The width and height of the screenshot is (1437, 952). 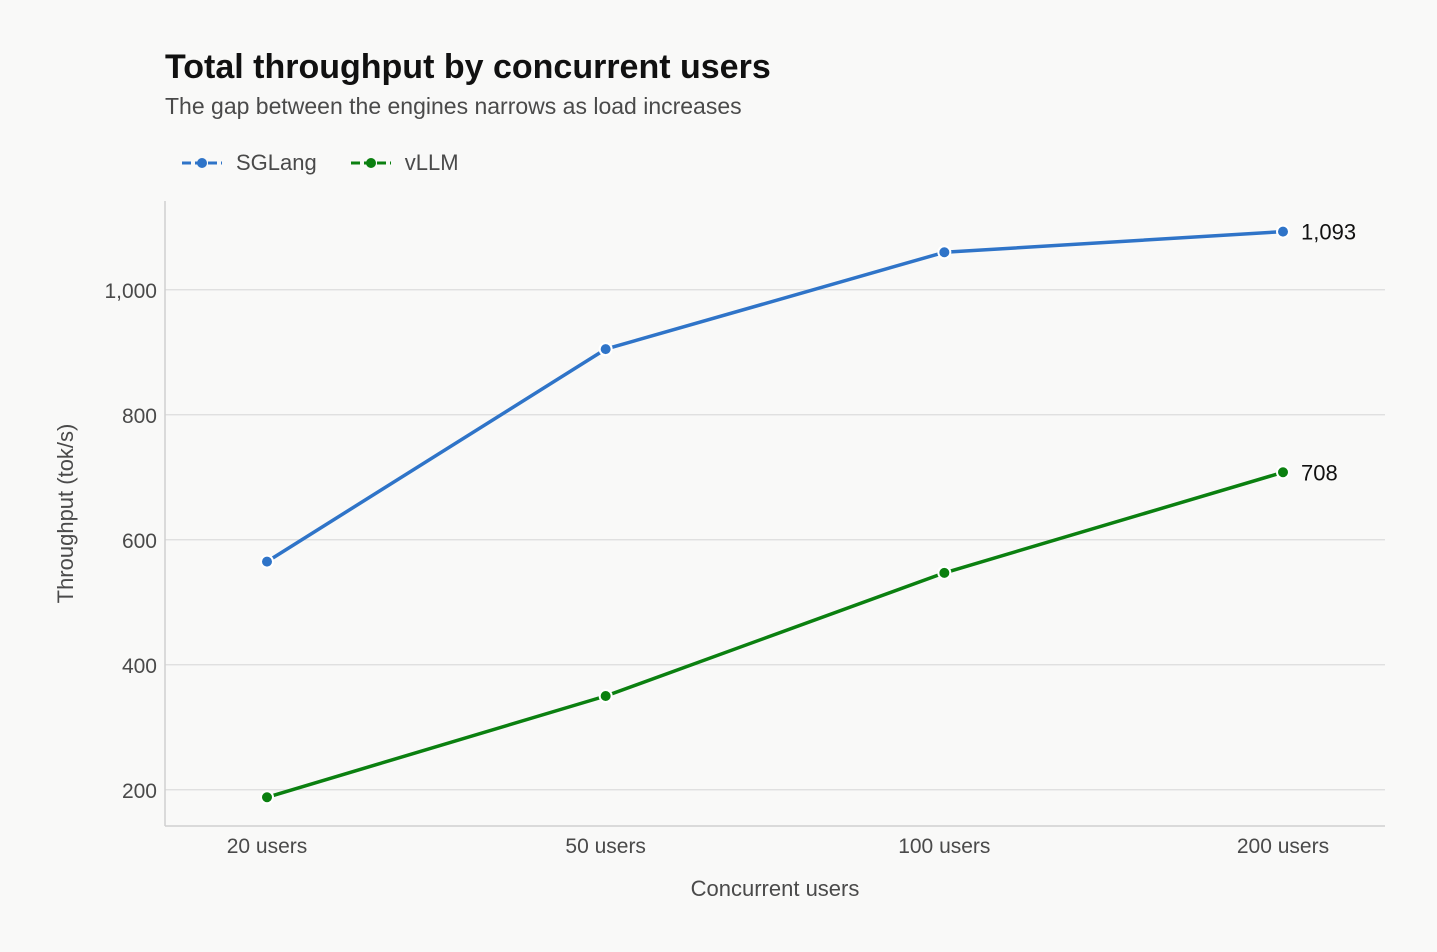 I want to click on chart-legend: SGLang vLLM, so click(x=337, y=163).